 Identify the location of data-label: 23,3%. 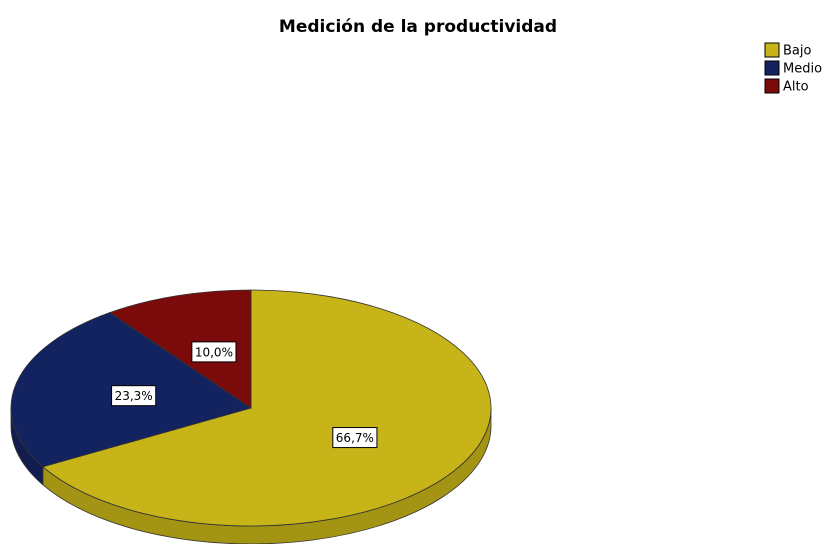
(134, 396).